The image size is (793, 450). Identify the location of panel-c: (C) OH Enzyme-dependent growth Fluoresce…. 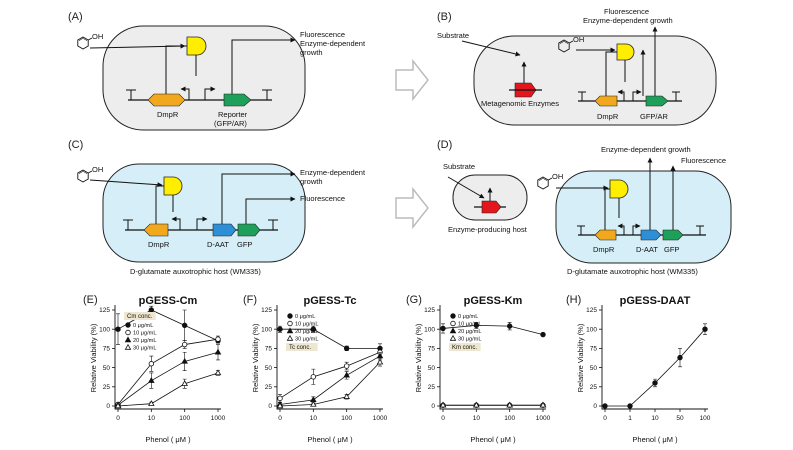
(217, 207).